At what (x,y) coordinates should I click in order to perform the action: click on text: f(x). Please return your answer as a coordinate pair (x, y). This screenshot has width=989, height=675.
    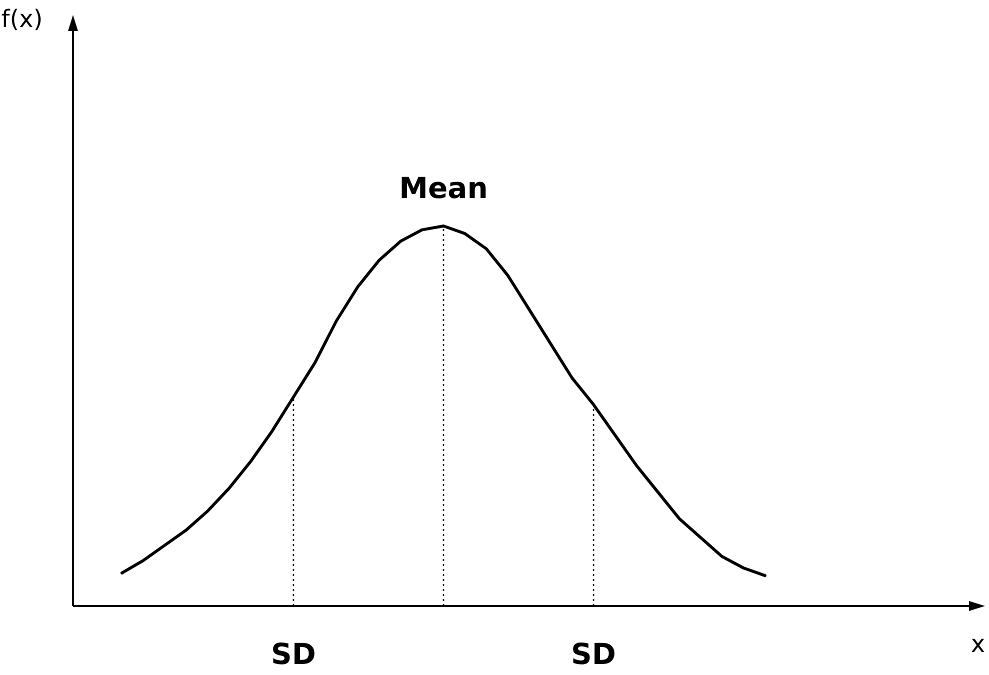
    Looking at the image, I should click on (22, 19).